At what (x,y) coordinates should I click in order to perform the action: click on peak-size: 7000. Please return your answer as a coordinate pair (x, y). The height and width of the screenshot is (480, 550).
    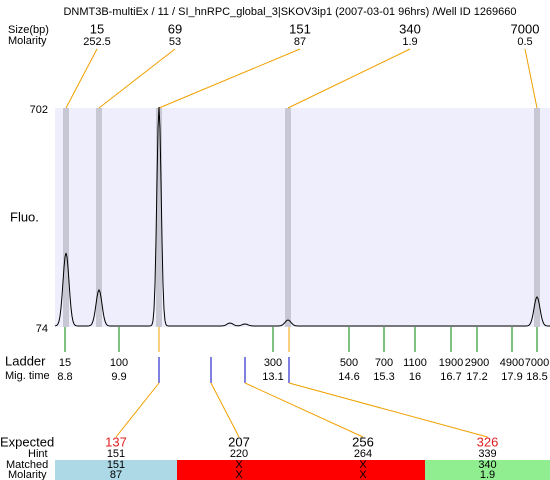
    Looking at the image, I should click on (525, 28).